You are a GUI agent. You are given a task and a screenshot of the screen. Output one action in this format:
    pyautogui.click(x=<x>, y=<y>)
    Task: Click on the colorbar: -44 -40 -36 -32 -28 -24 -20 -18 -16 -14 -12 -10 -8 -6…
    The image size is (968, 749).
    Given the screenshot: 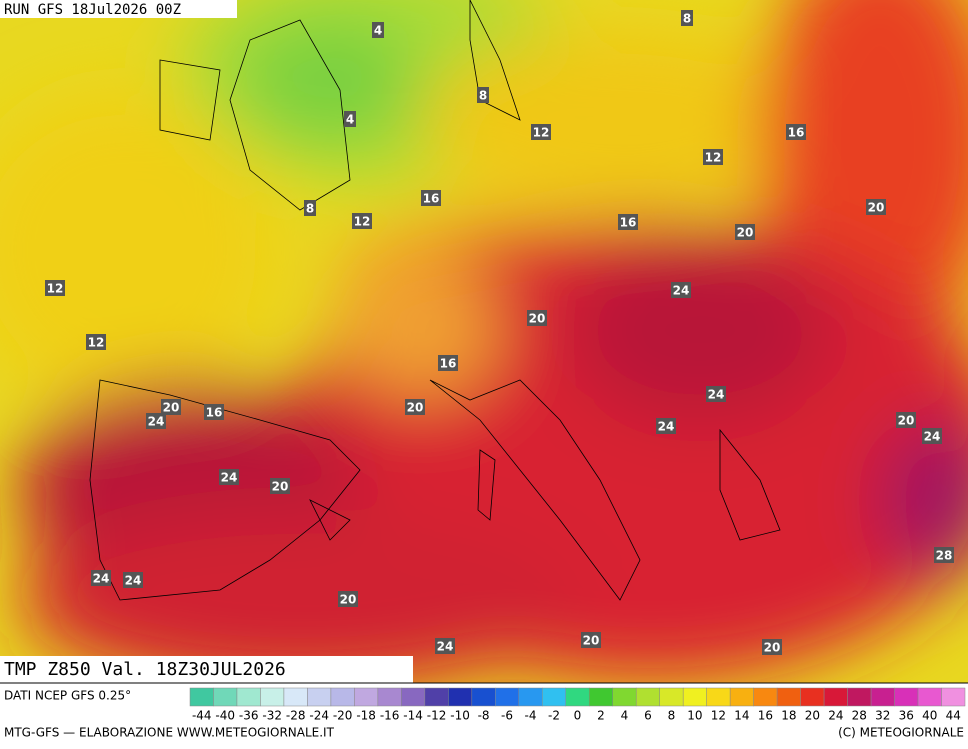 What is the action you would take?
    pyautogui.click(x=577, y=705)
    